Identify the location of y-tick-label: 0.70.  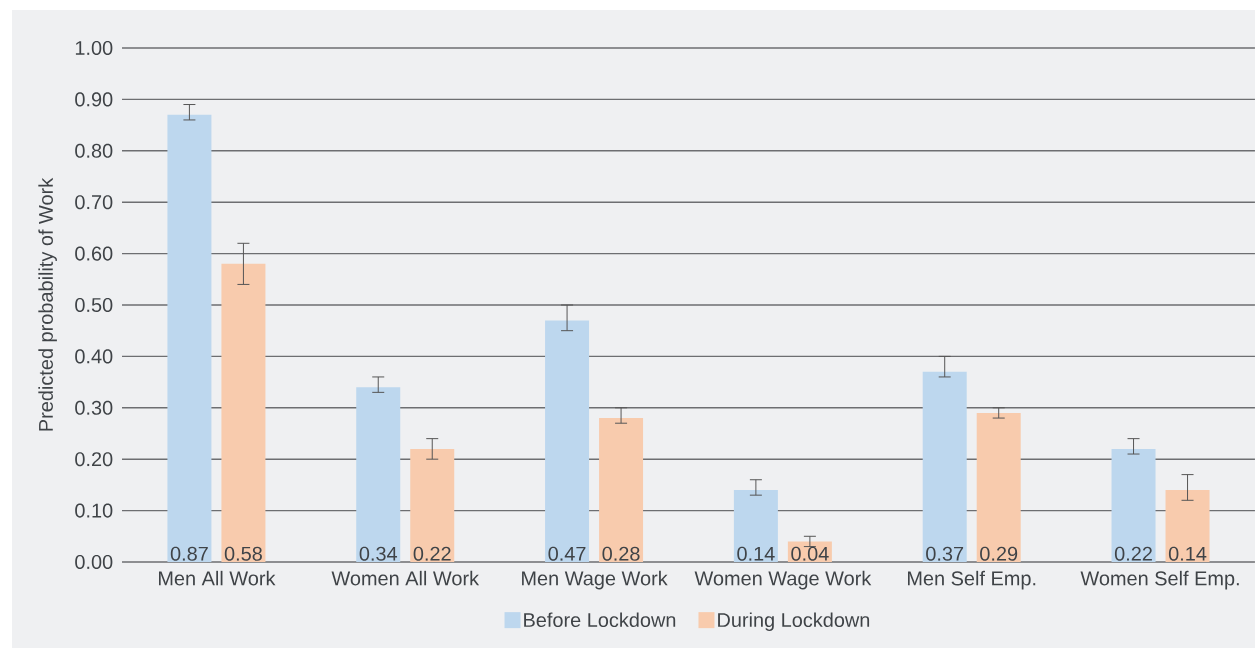
(94, 202).